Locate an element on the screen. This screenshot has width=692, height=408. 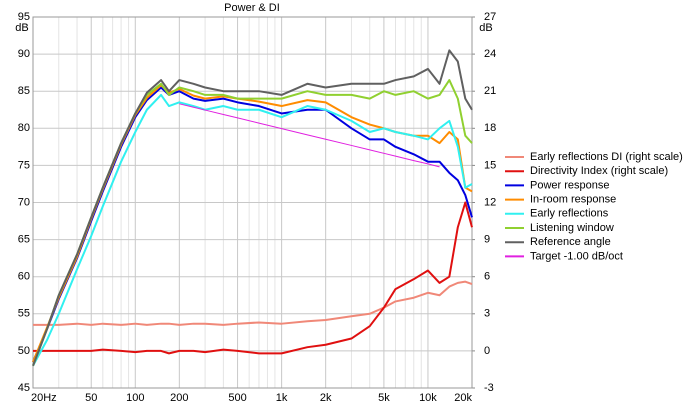
legend-label: Early reflections DI (right scale) is located at coordinates (606, 157).